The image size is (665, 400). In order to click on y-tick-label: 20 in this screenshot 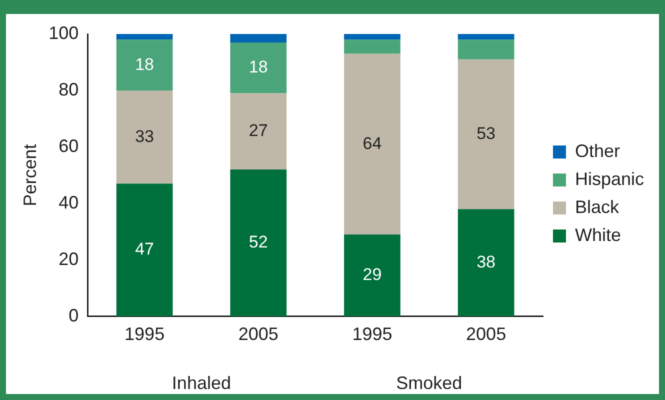, I will do `click(68, 258)`.